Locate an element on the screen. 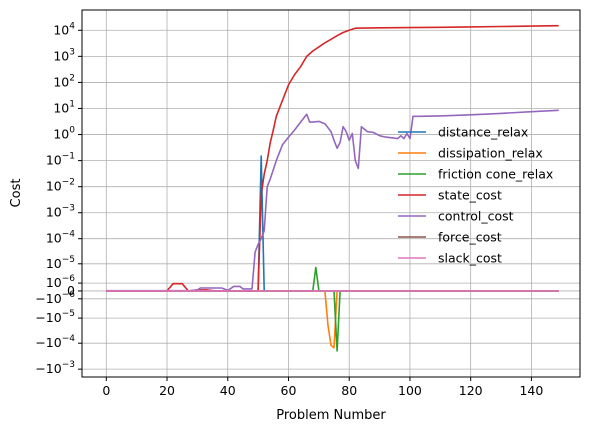 The height and width of the screenshot is (432, 590). y-tick-label: 0 is located at coordinates (71, 290).